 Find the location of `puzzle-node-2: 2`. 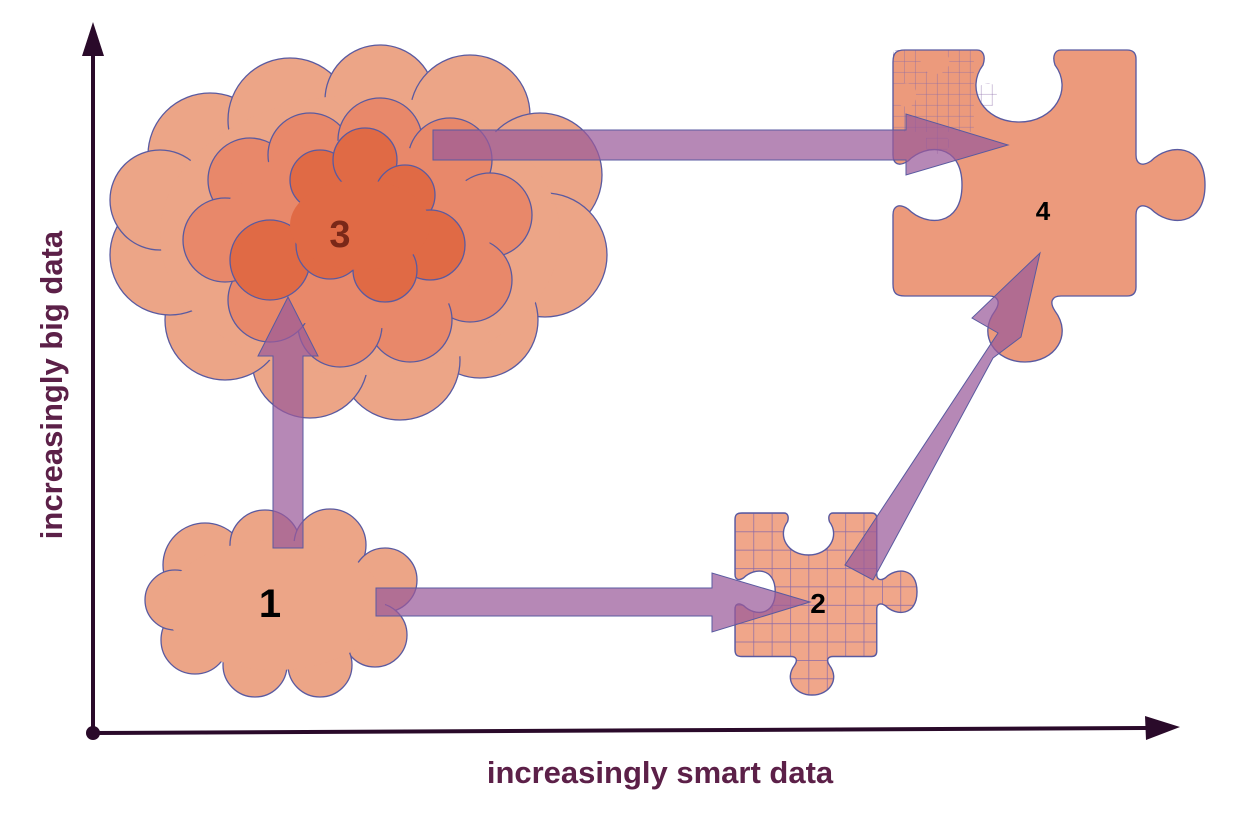

puzzle-node-2: 2 is located at coordinates (826, 604).